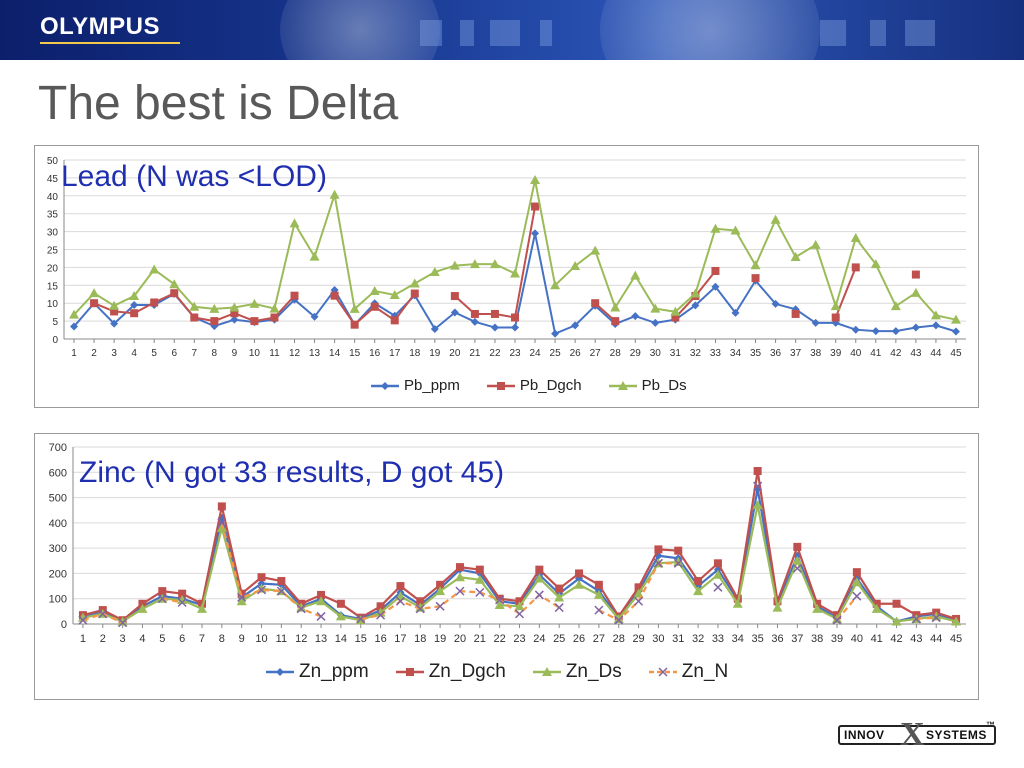  What do you see at coordinates (235, 353) in the screenshot?
I see `lead-x-tick-label: 9` at bounding box center [235, 353].